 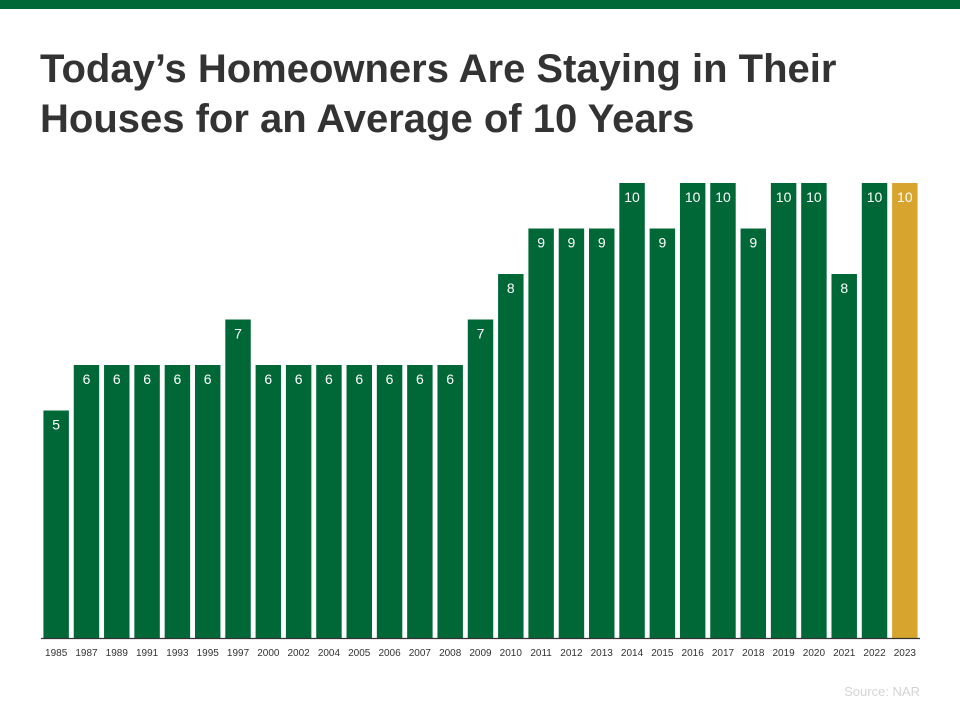 I want to click on bar-1995, so click(x=207, y=501).